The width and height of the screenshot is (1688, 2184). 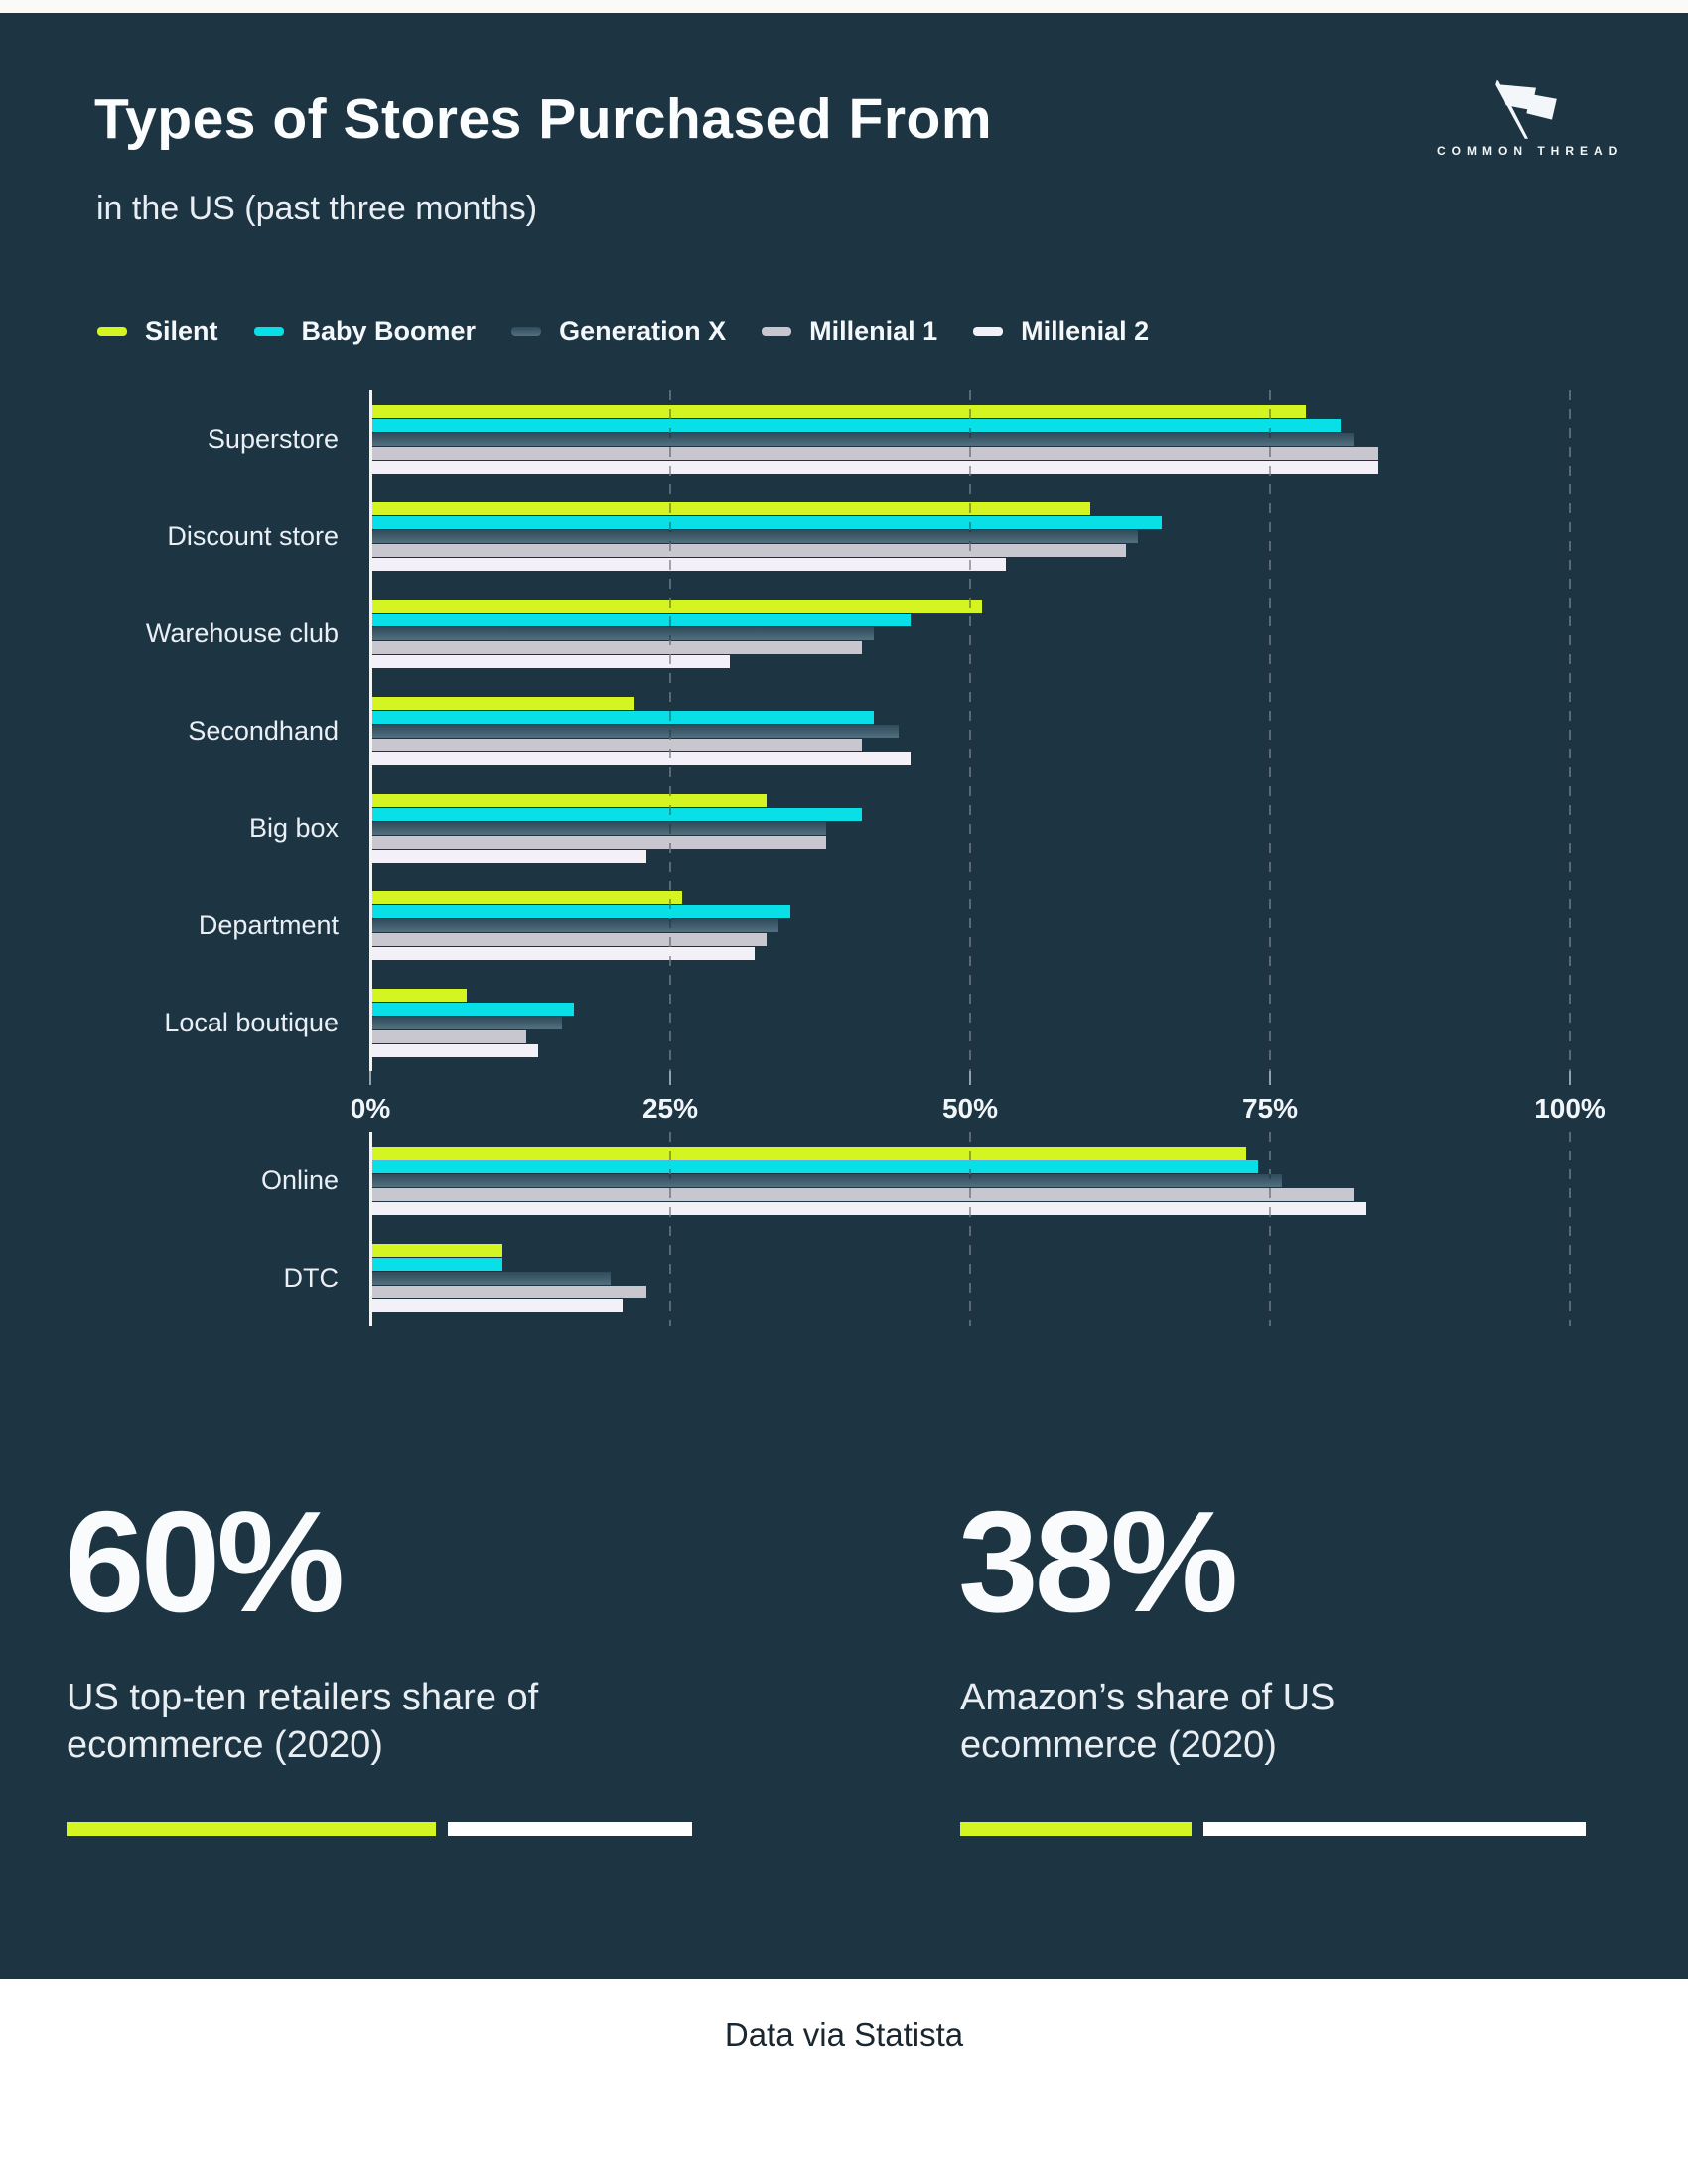 I want to click on legend-item: Silent, so click(x=157, y=331).